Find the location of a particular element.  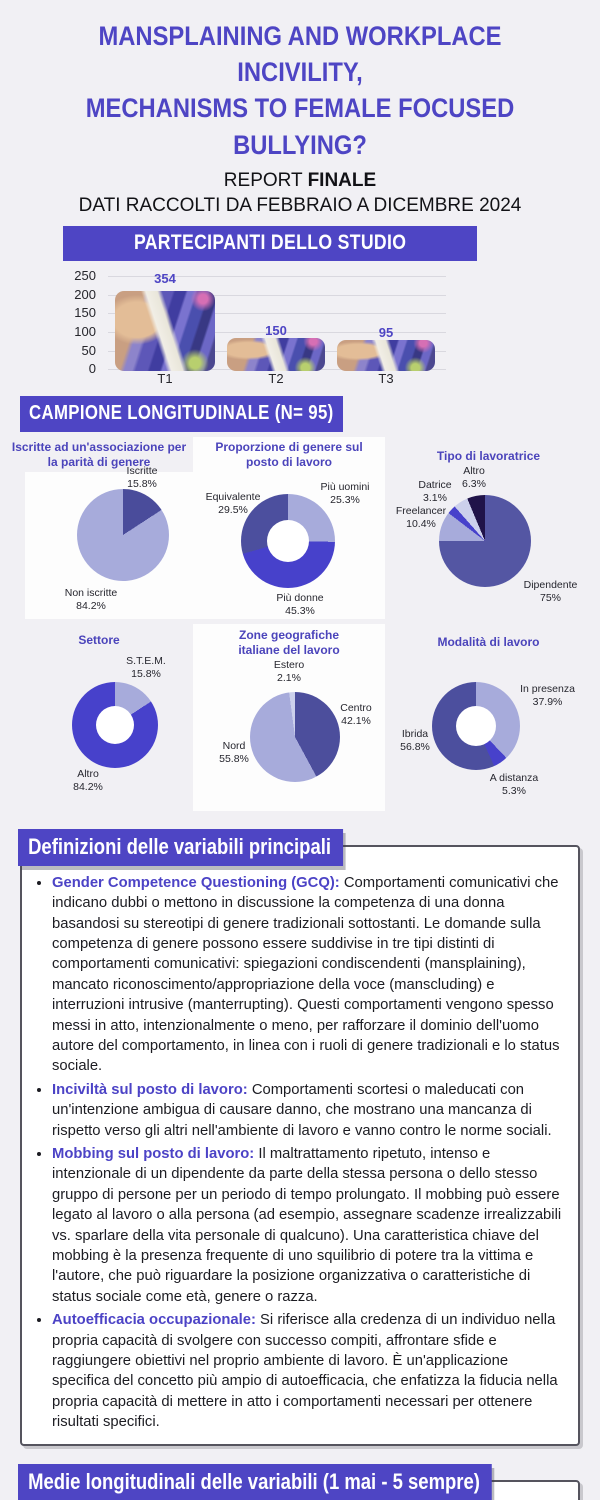

pie-label: Dipendente 75% is located at coordinates (550, 591).